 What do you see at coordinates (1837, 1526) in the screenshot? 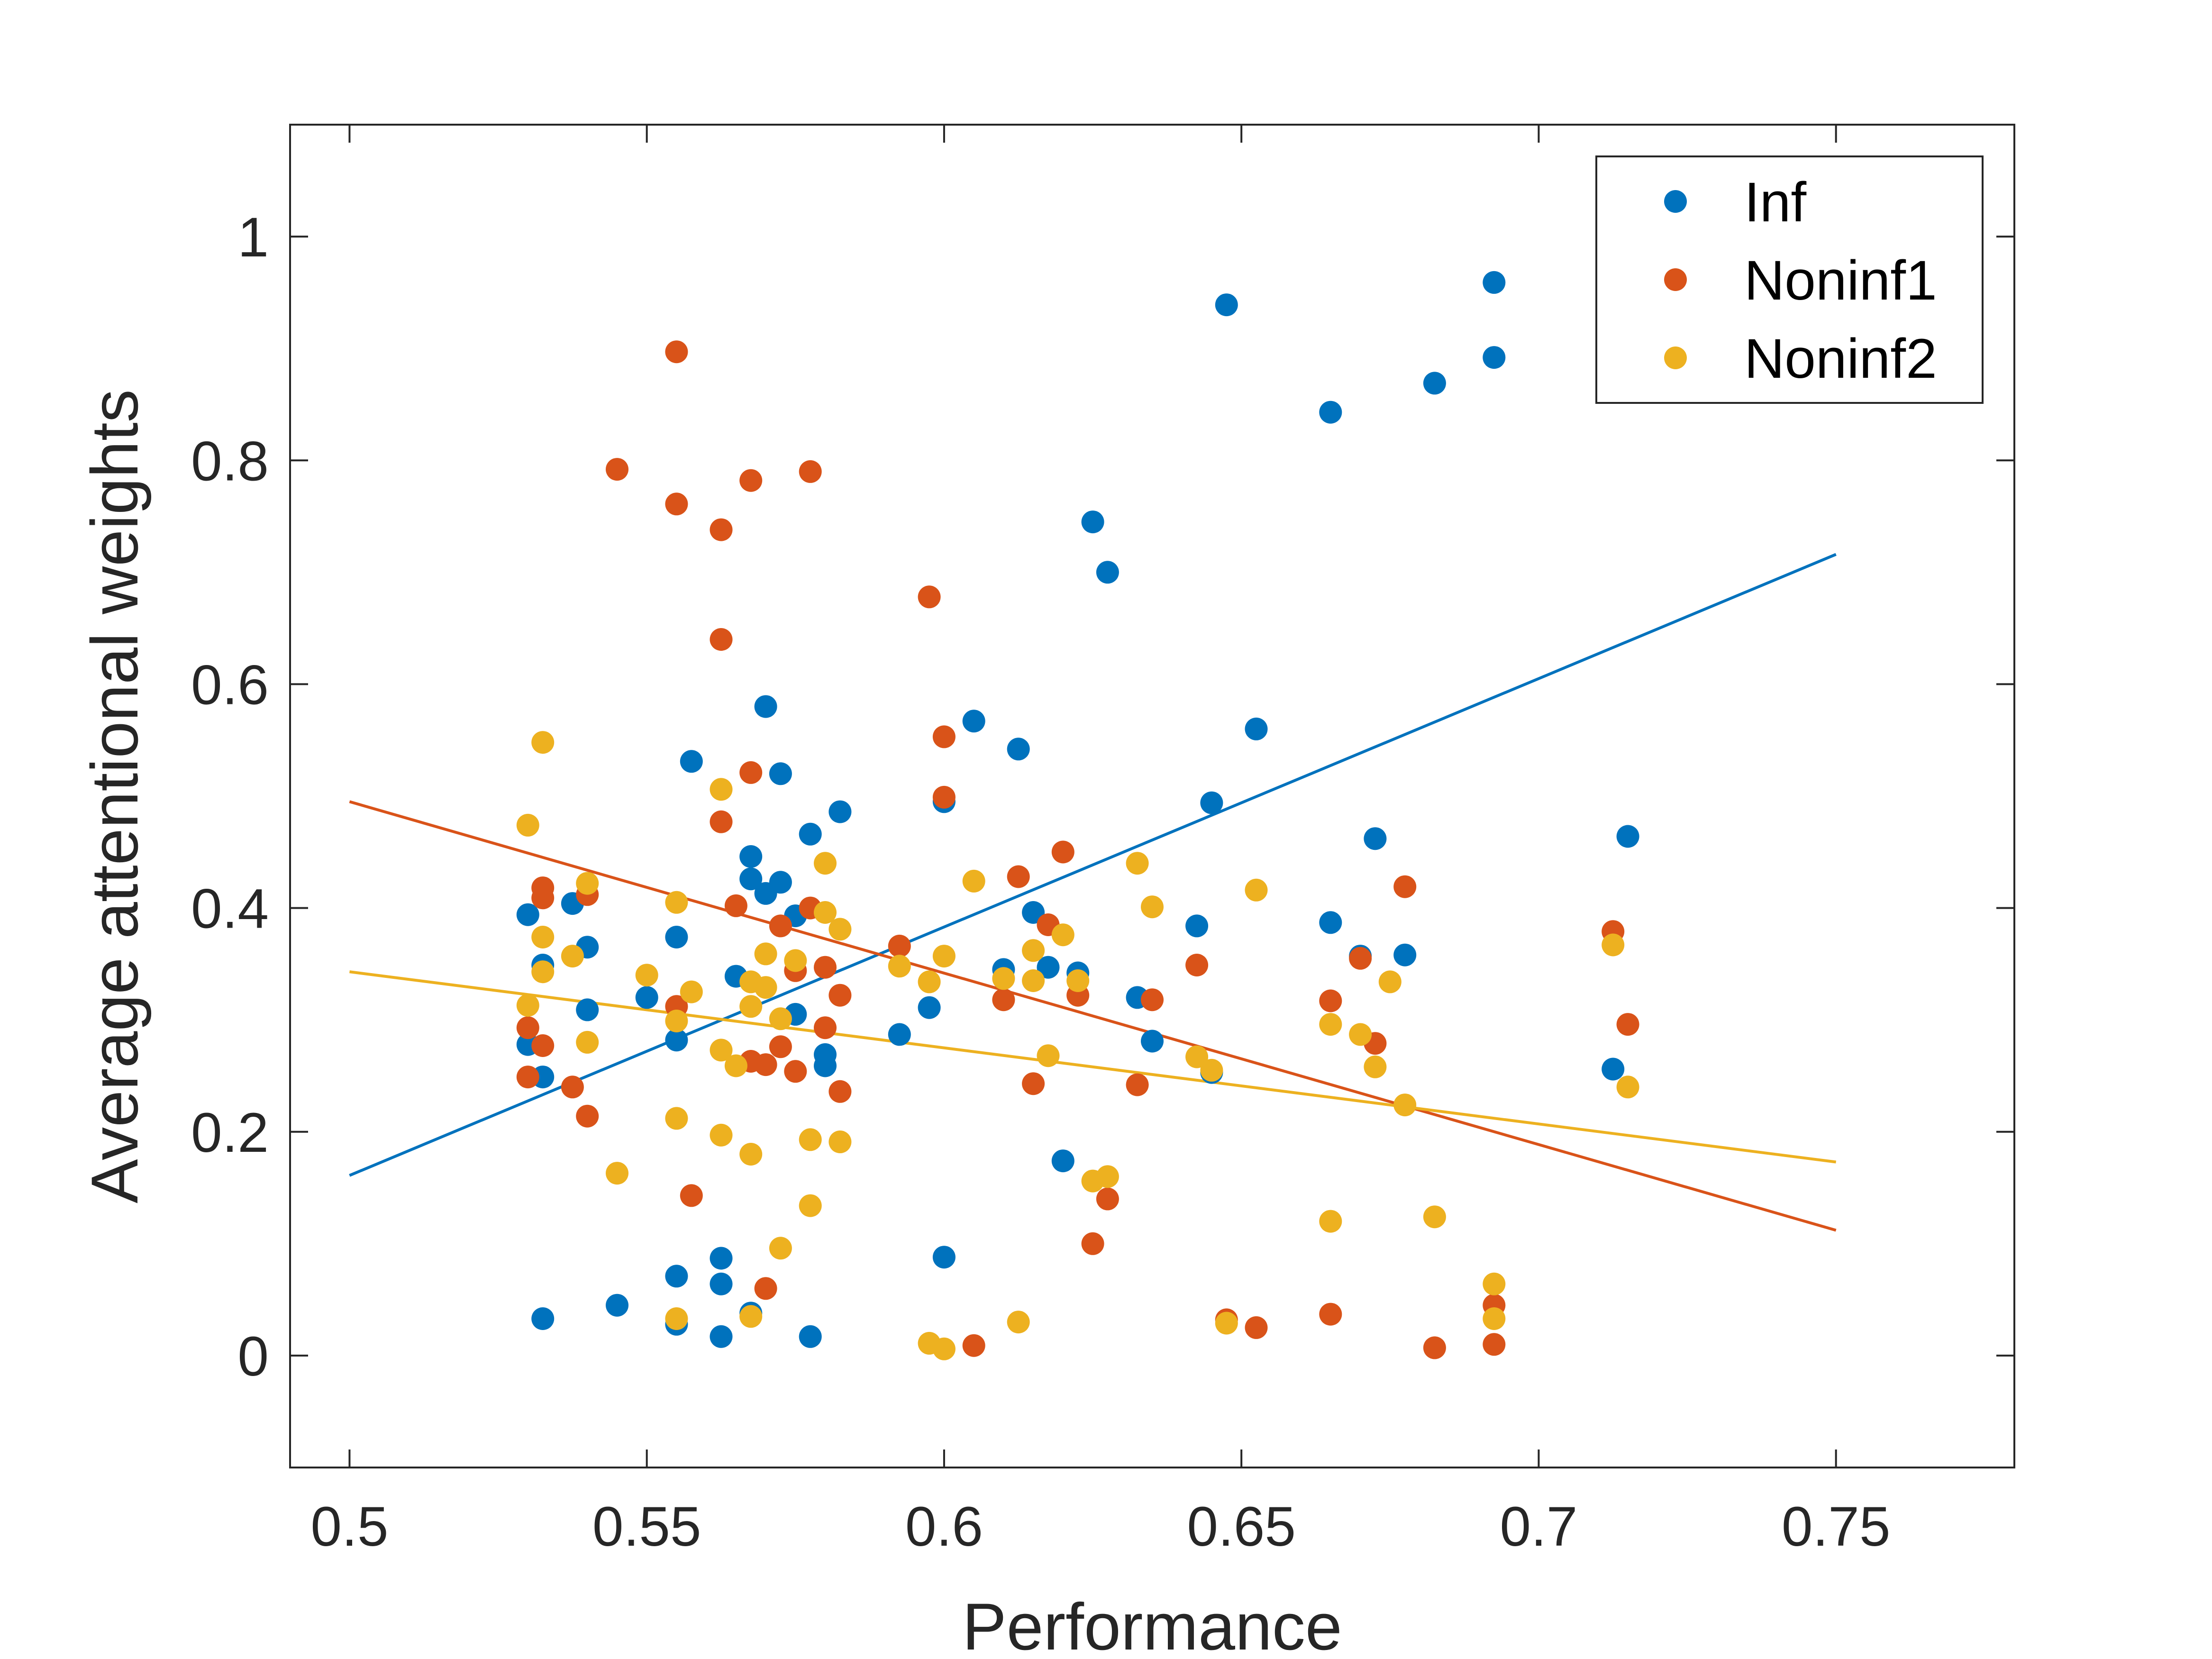
I see `x-tick-label: 0.75` at bounding box center [1837, 1526].